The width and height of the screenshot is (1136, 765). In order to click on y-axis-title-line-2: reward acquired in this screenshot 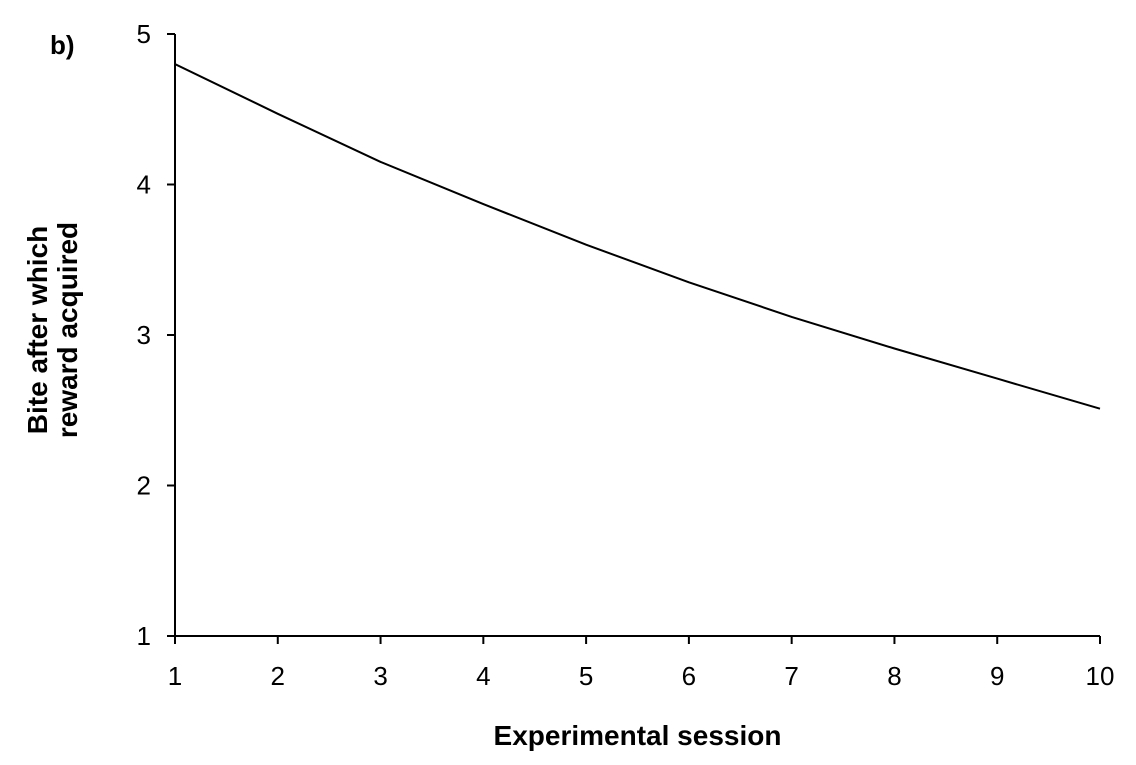, I will do `click(67, 330)`.